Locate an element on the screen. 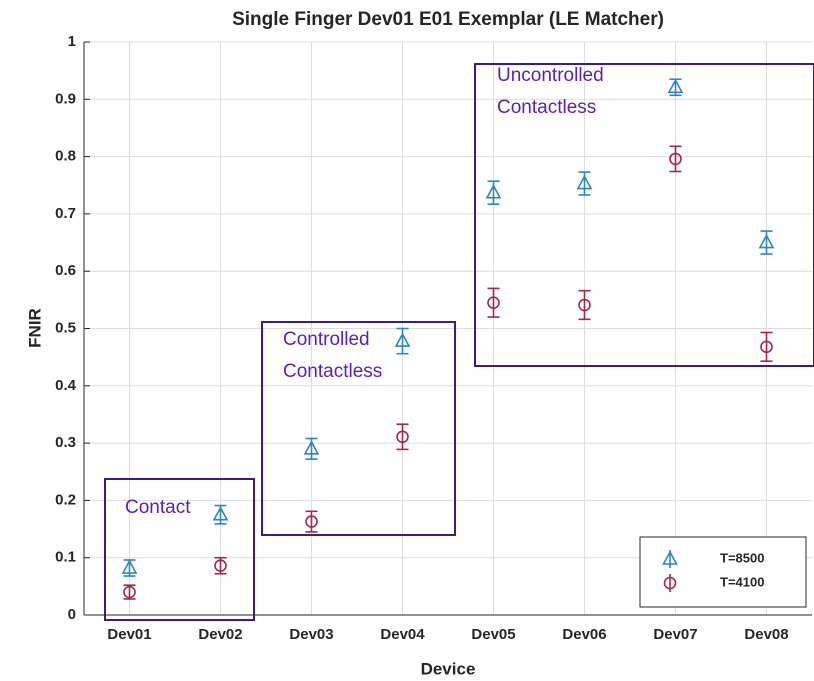 The width and height of the screenshot is (814, 681). y-tick-label: 0.2 is located at coordinates (65, 499).